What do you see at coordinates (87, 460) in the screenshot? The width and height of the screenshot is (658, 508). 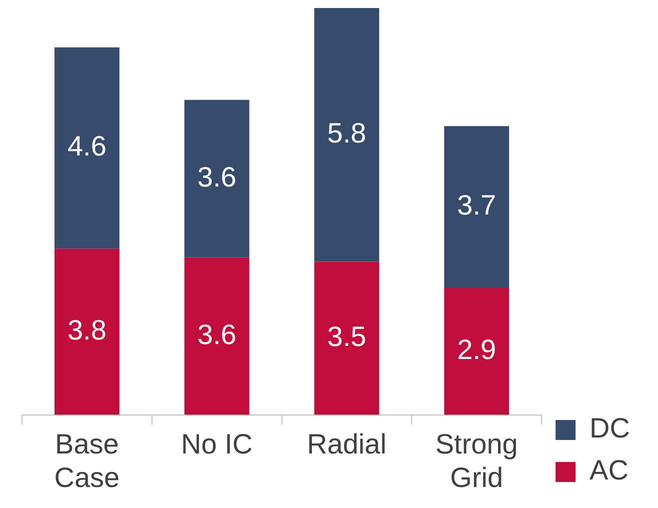 I see `x-tick-label: Base Case` at bounding box center [87, 460].